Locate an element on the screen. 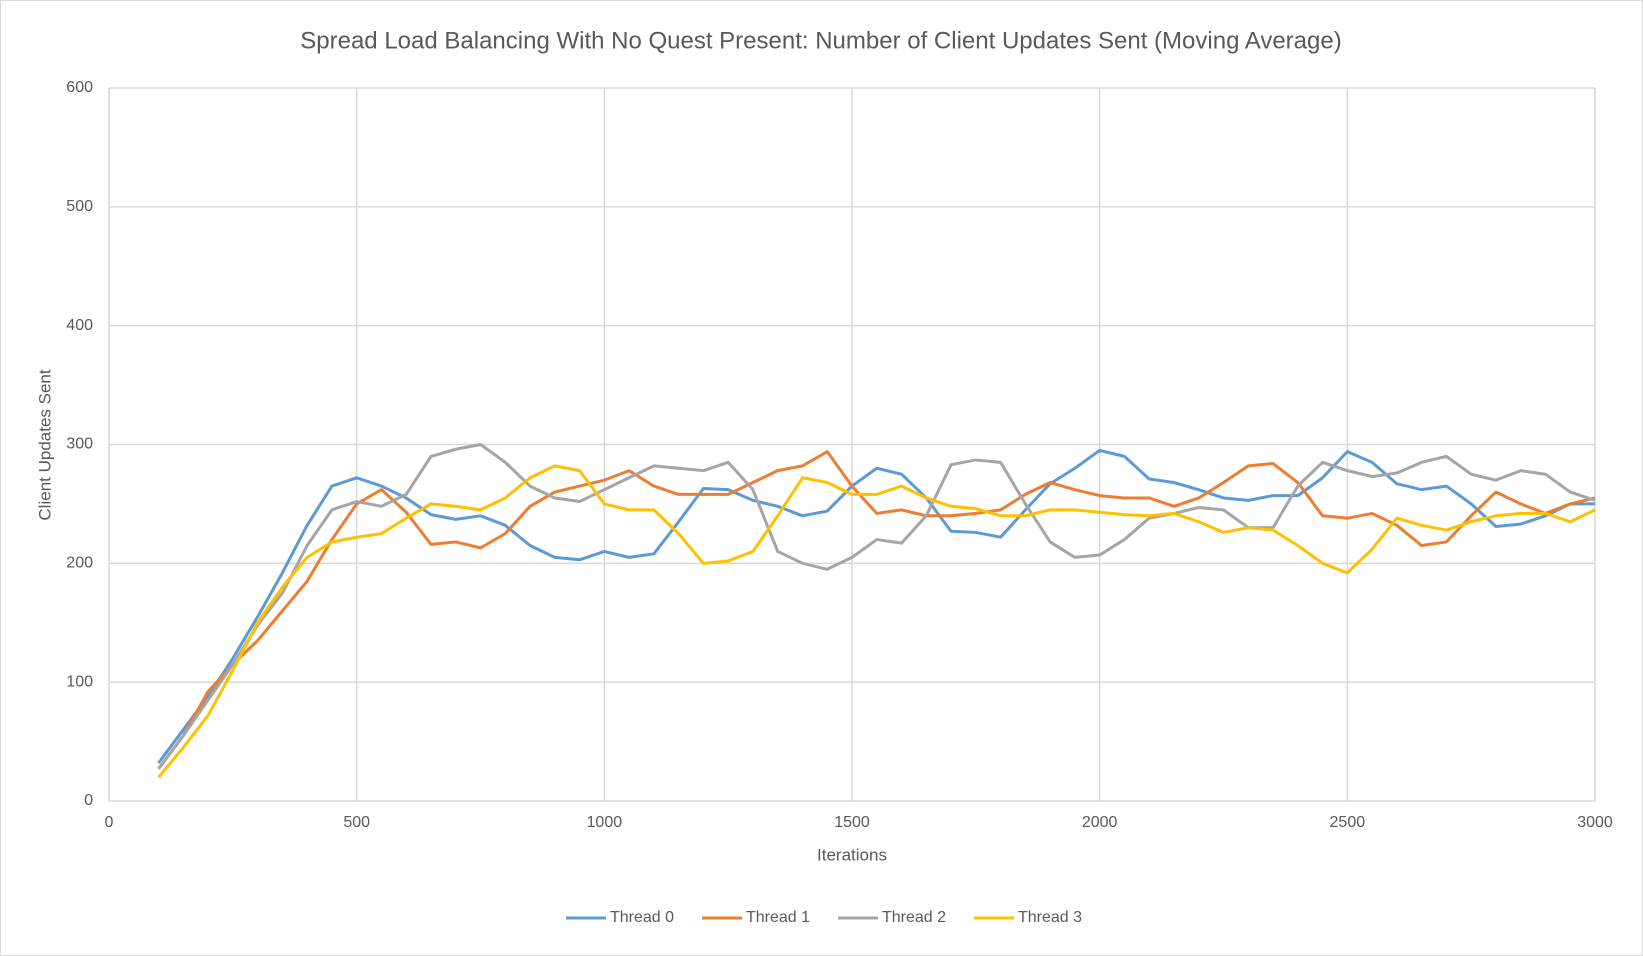  y-tick-label: 0 is located at coordinates (88, 800).